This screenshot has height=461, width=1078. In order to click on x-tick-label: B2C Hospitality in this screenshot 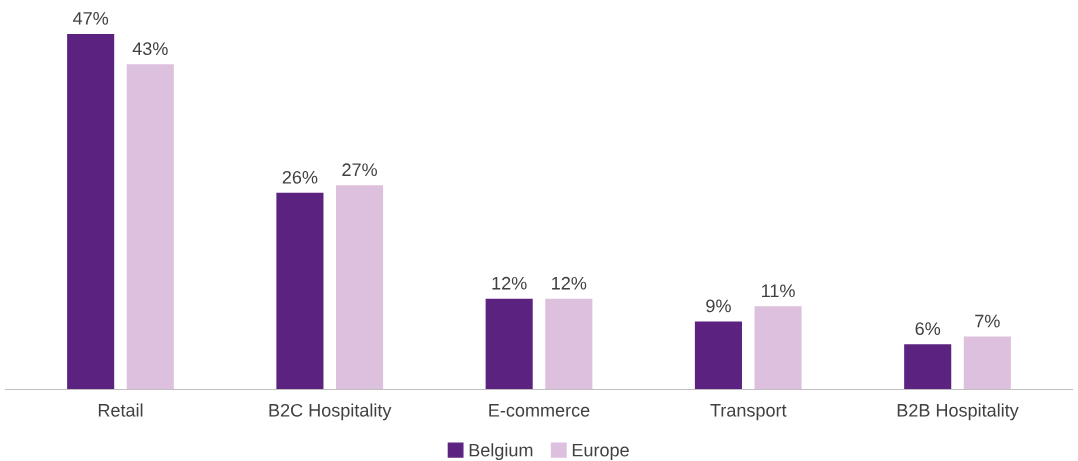, I will do `click(330, 412)`.